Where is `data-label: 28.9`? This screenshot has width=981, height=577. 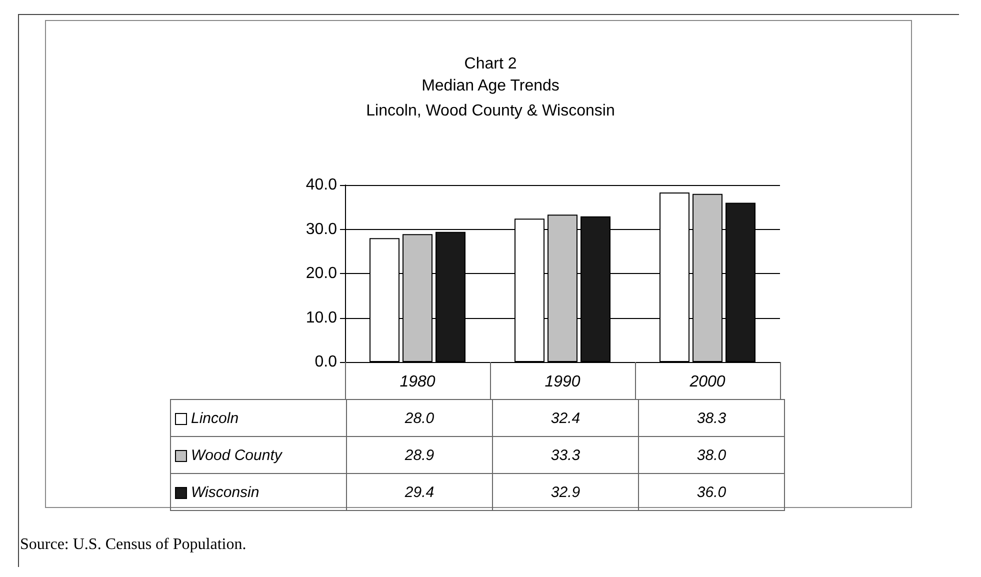 data-label: 28.9 is located at coordinates (419, 455).